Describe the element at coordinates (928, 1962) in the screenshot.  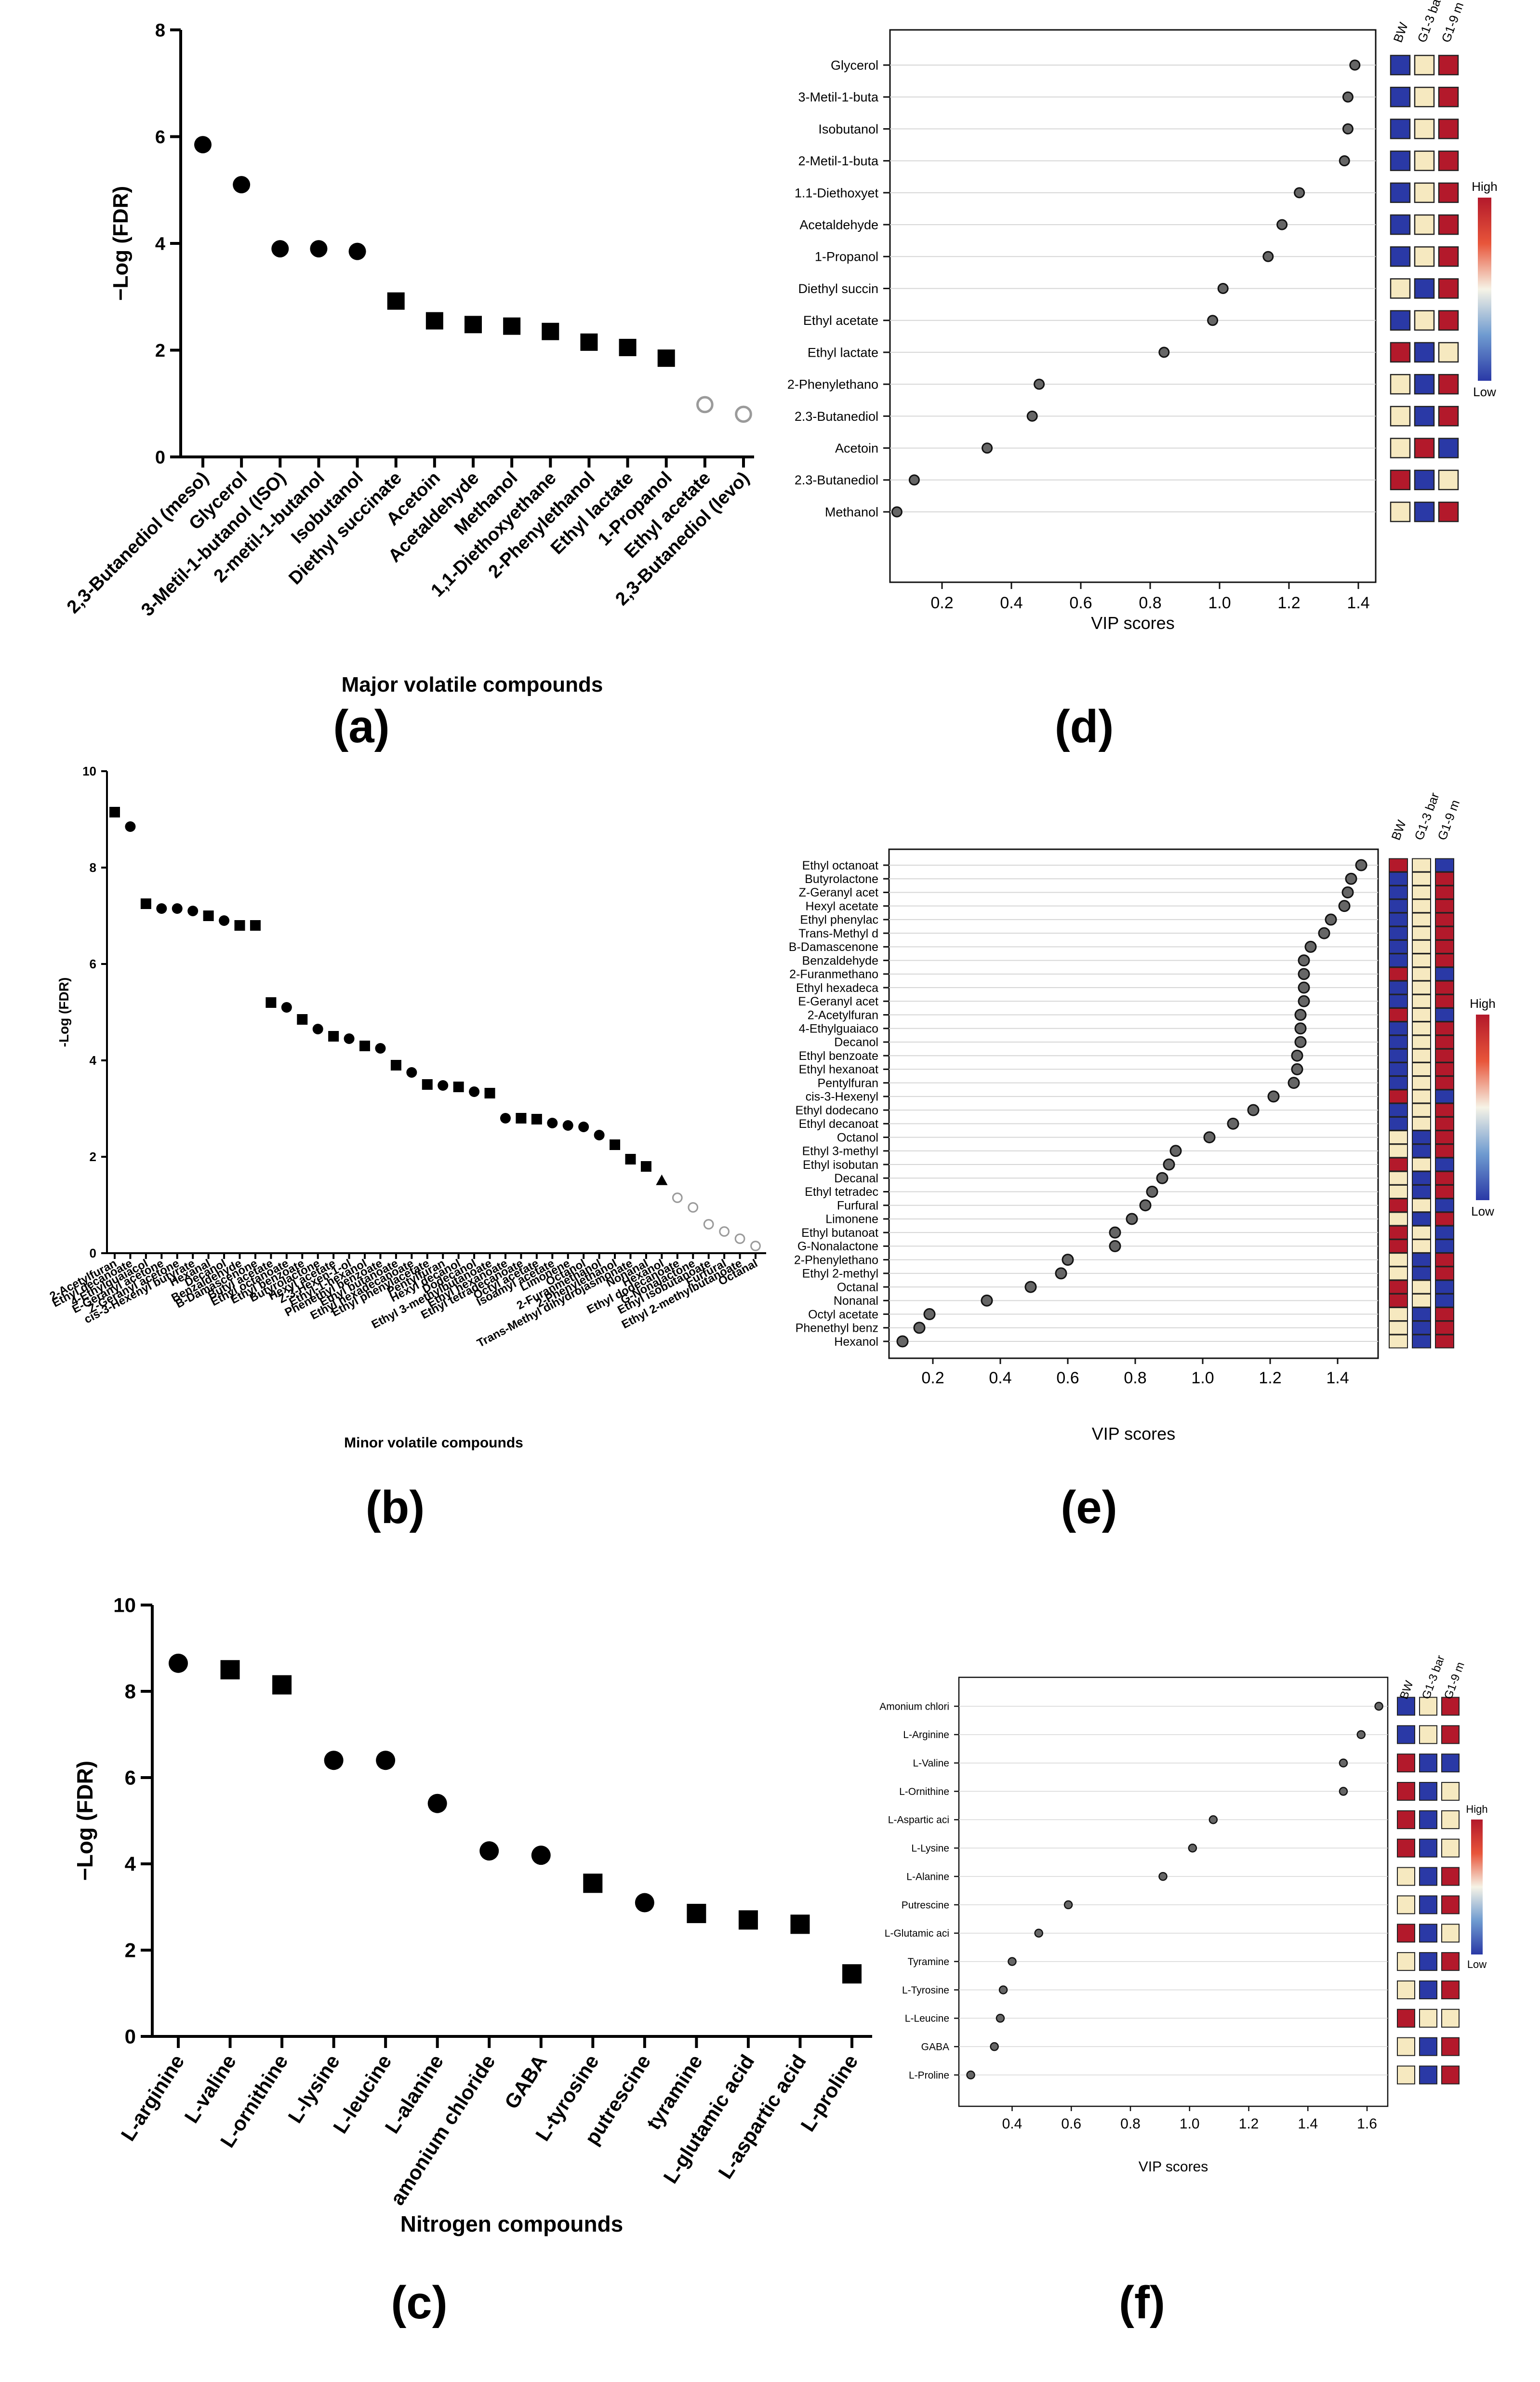
I see `y-tick-label: Tyramine` at that location.